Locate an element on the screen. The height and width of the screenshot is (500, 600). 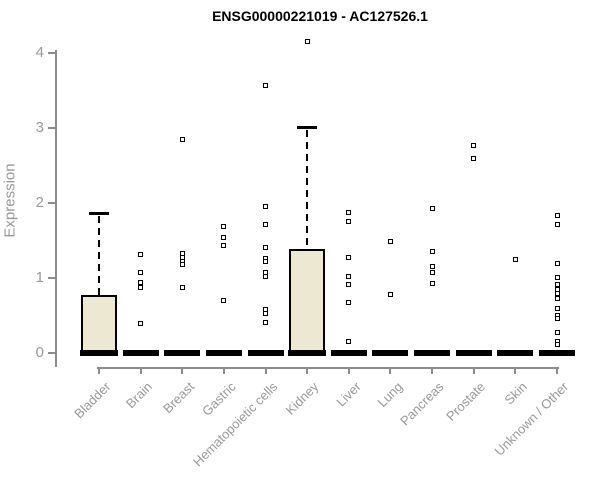
x-axis-label-skin: Skin is located at coordinates (515, 393).